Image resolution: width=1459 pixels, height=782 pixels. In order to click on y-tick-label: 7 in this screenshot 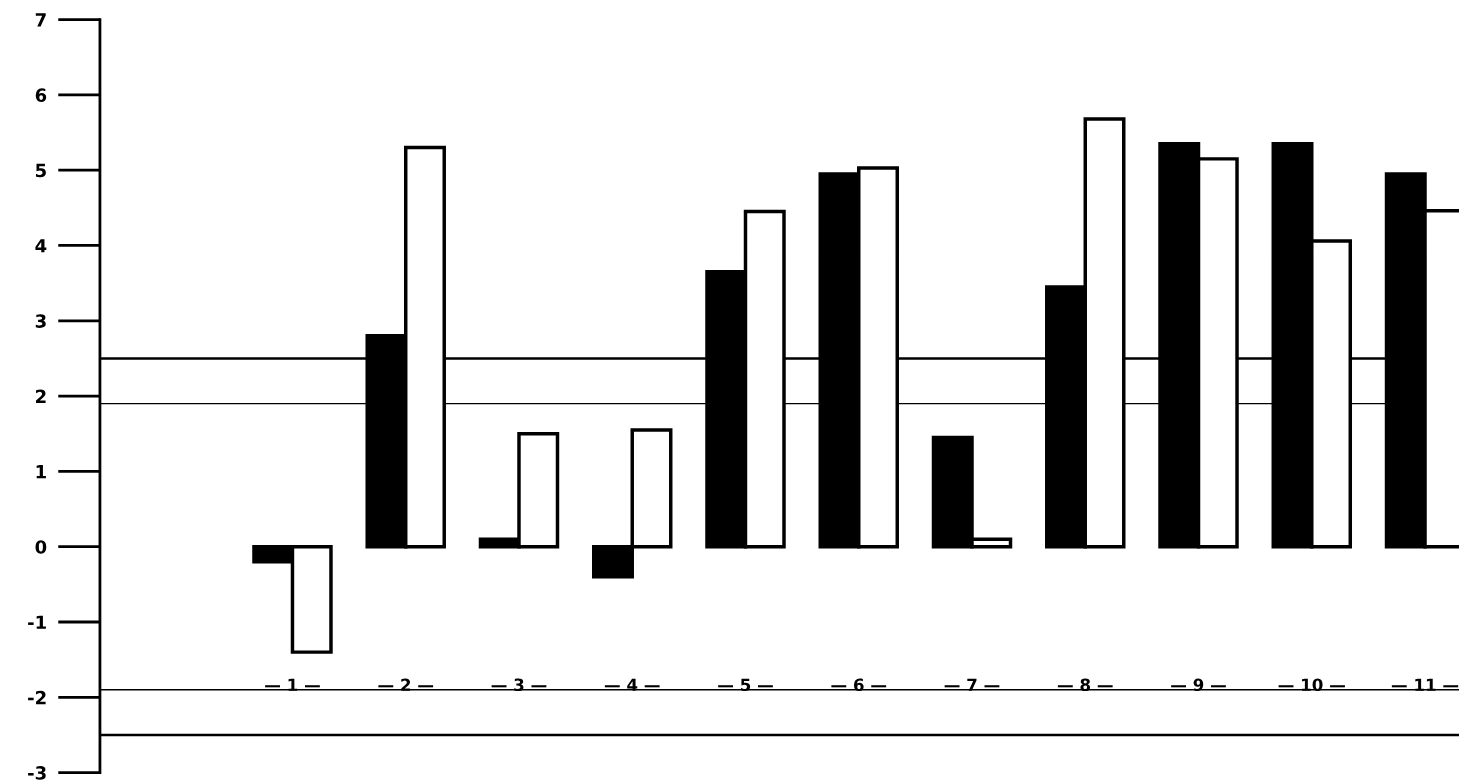, I will do `click(40, 20)`.